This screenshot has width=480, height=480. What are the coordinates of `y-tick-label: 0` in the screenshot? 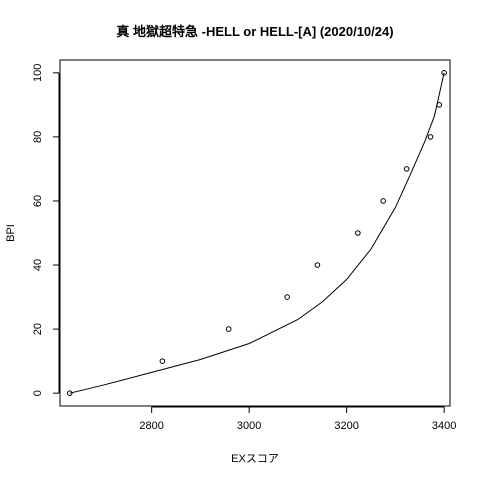 It's located at (38, 393).